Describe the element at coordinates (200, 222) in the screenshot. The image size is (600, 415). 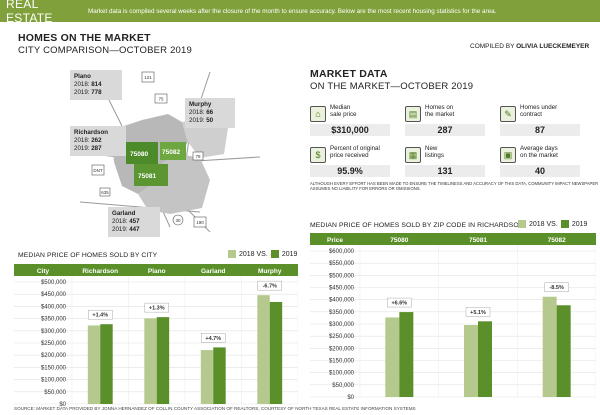
I see `svg-text: 190` at that location.